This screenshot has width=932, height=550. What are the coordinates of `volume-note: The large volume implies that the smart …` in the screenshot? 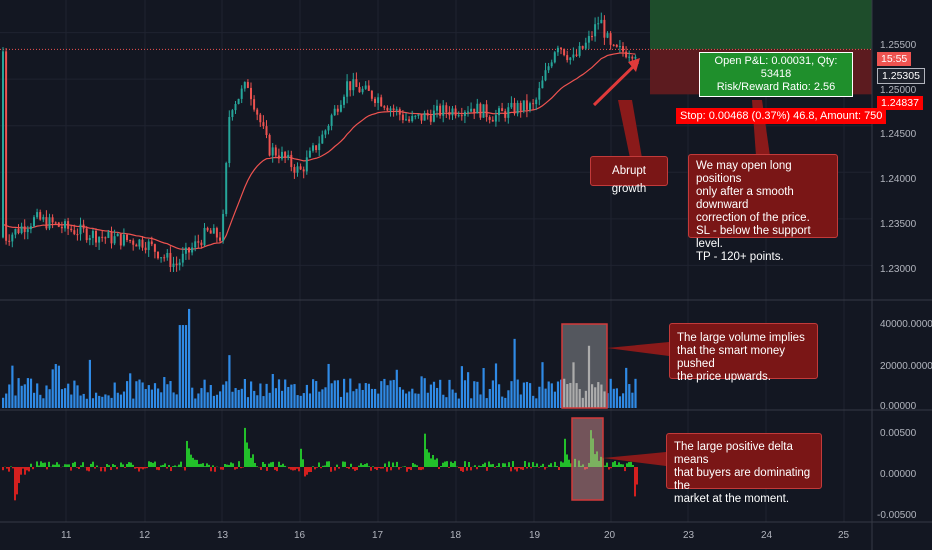 It's located at (743, 353).